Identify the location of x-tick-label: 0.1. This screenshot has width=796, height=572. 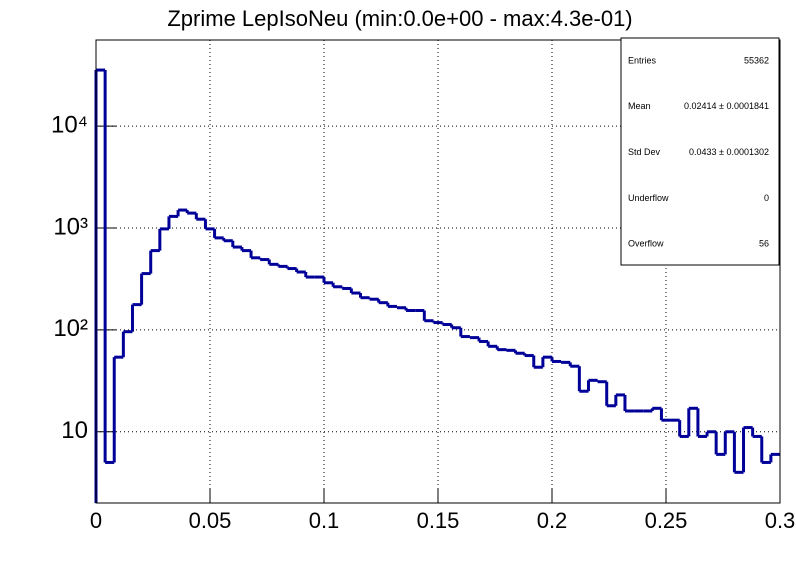
(324, 520).